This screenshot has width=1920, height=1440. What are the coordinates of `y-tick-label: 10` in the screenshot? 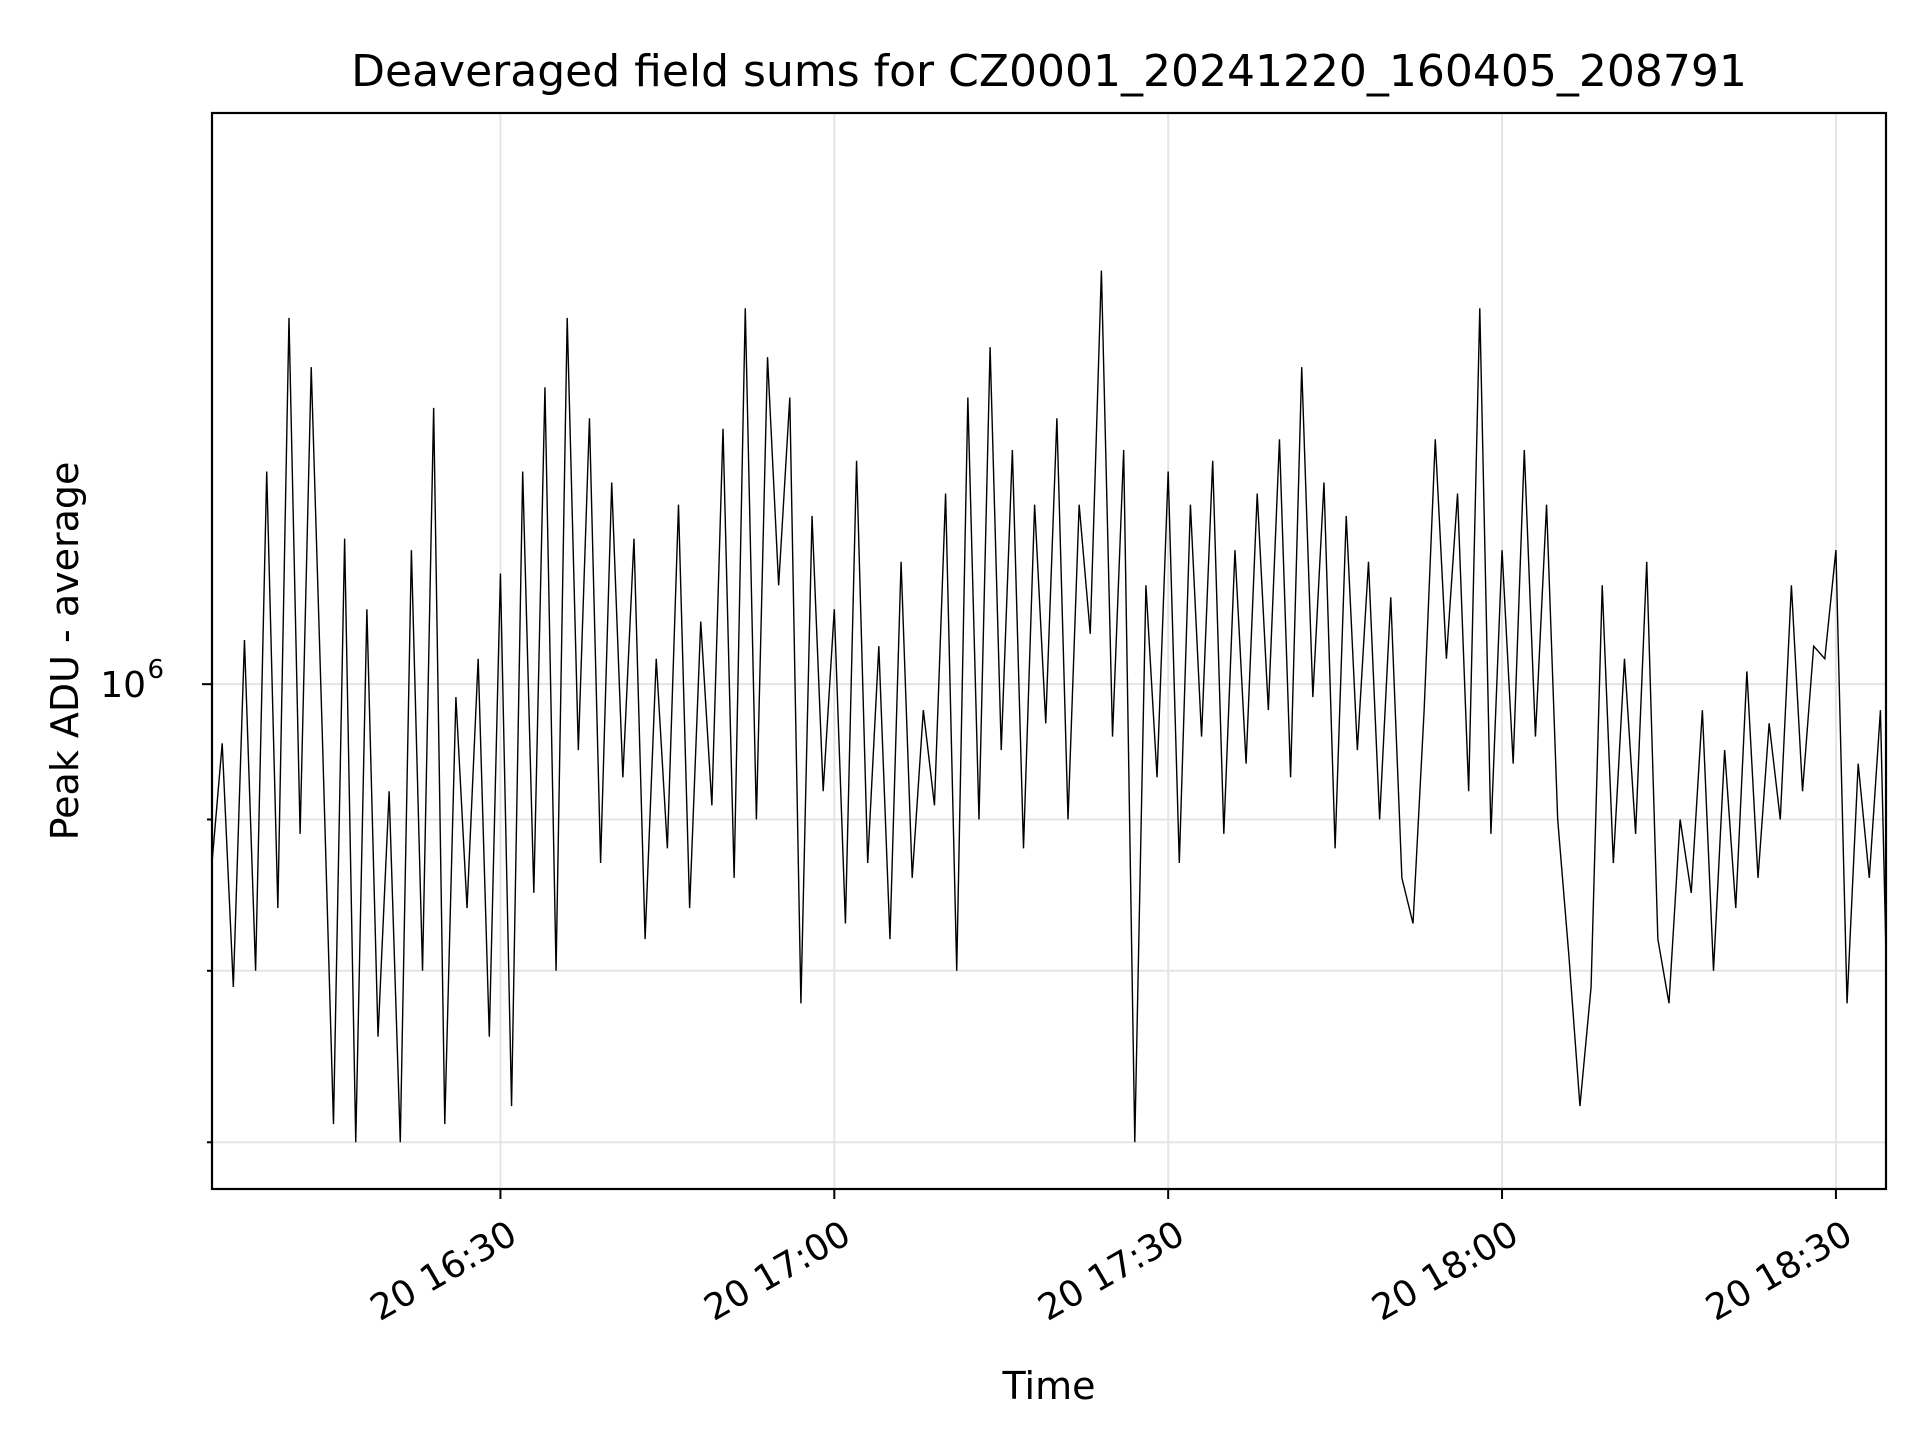 It's located at (123, 685).